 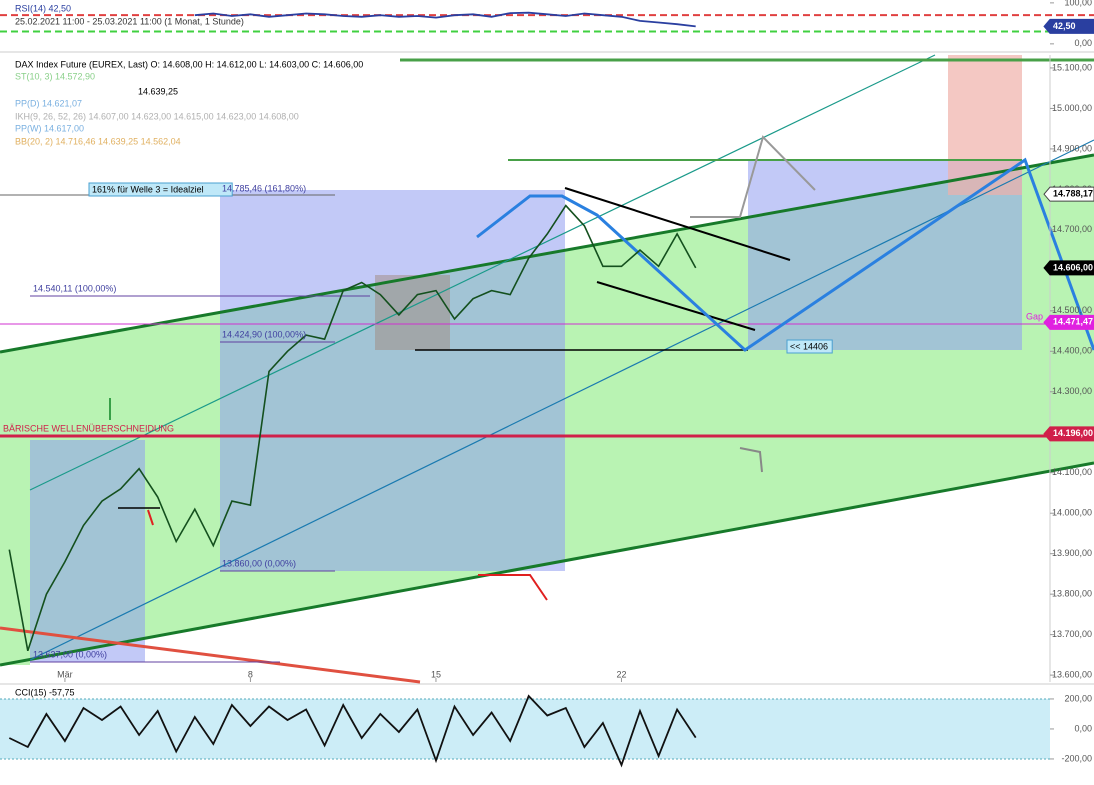 I want to click on y-tick-label: 14.300,00, so click(x=1072, y=391).